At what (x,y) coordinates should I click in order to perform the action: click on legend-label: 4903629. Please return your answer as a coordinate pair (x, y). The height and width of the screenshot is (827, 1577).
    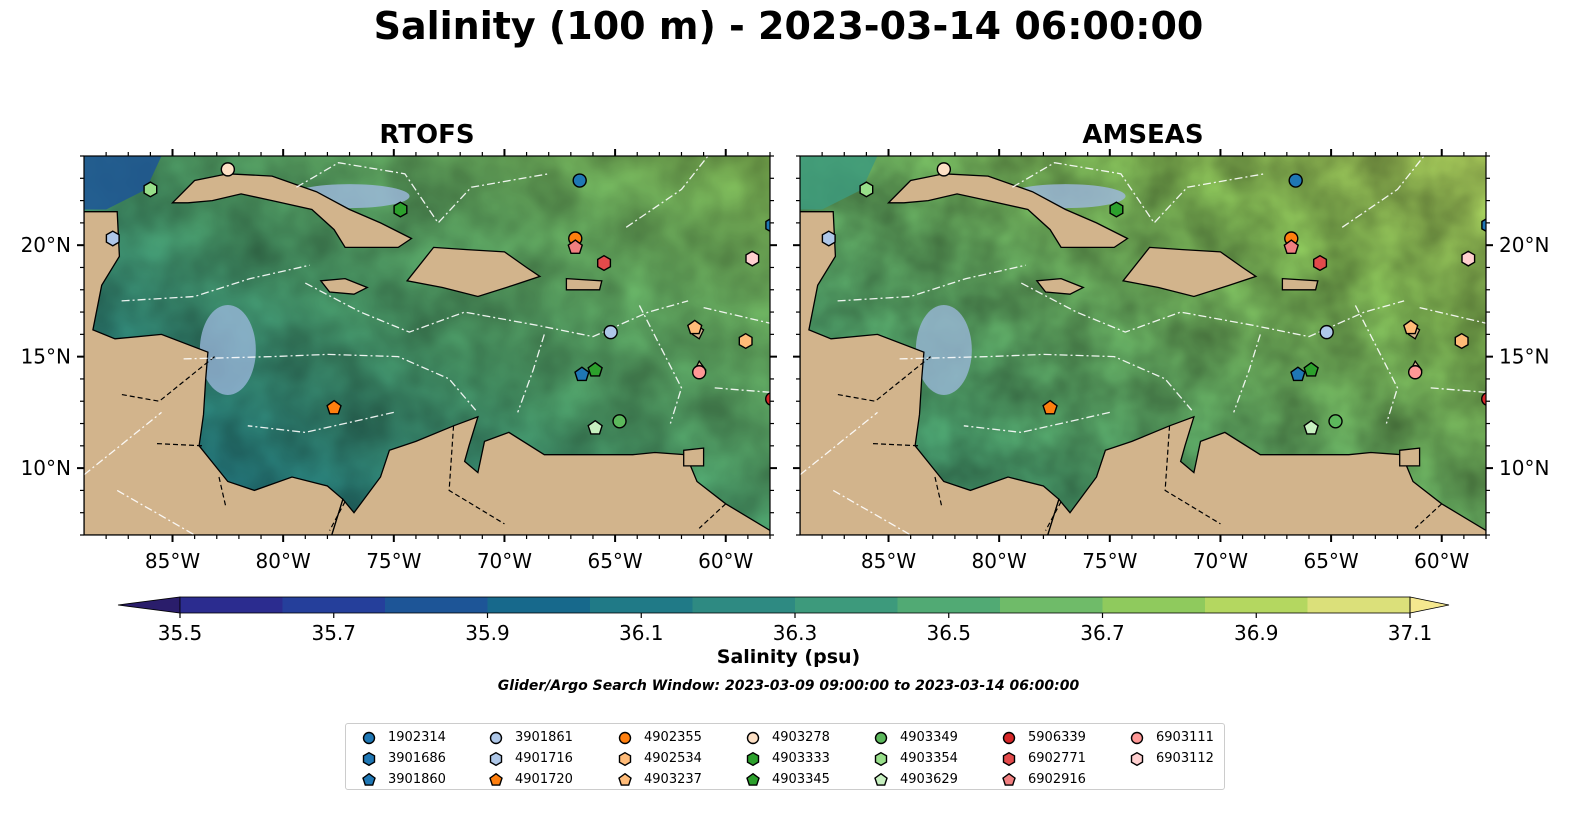
    Looking at the image, I should click on (929, 779).